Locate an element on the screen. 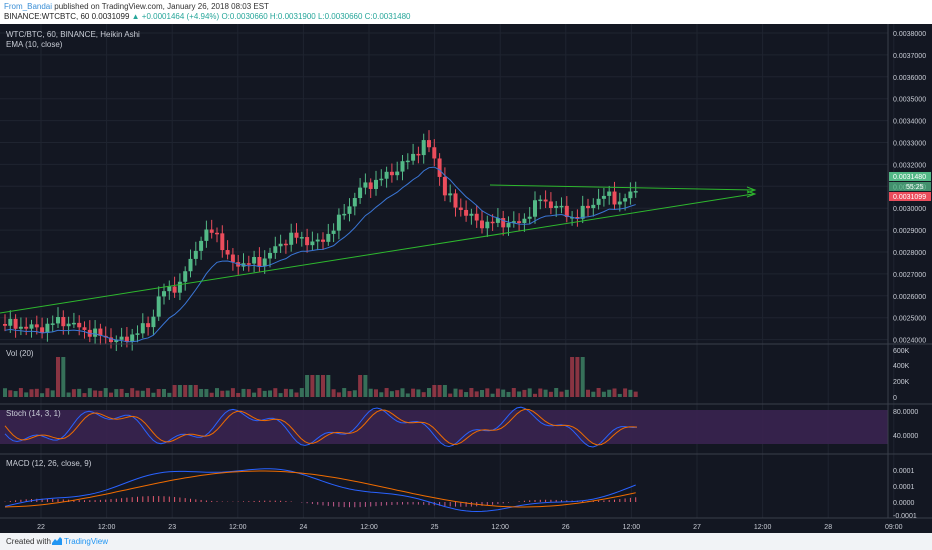 The height and width of the screenshot is (550, 932). vol-tick: 200K is located at coordinates (901, 382).